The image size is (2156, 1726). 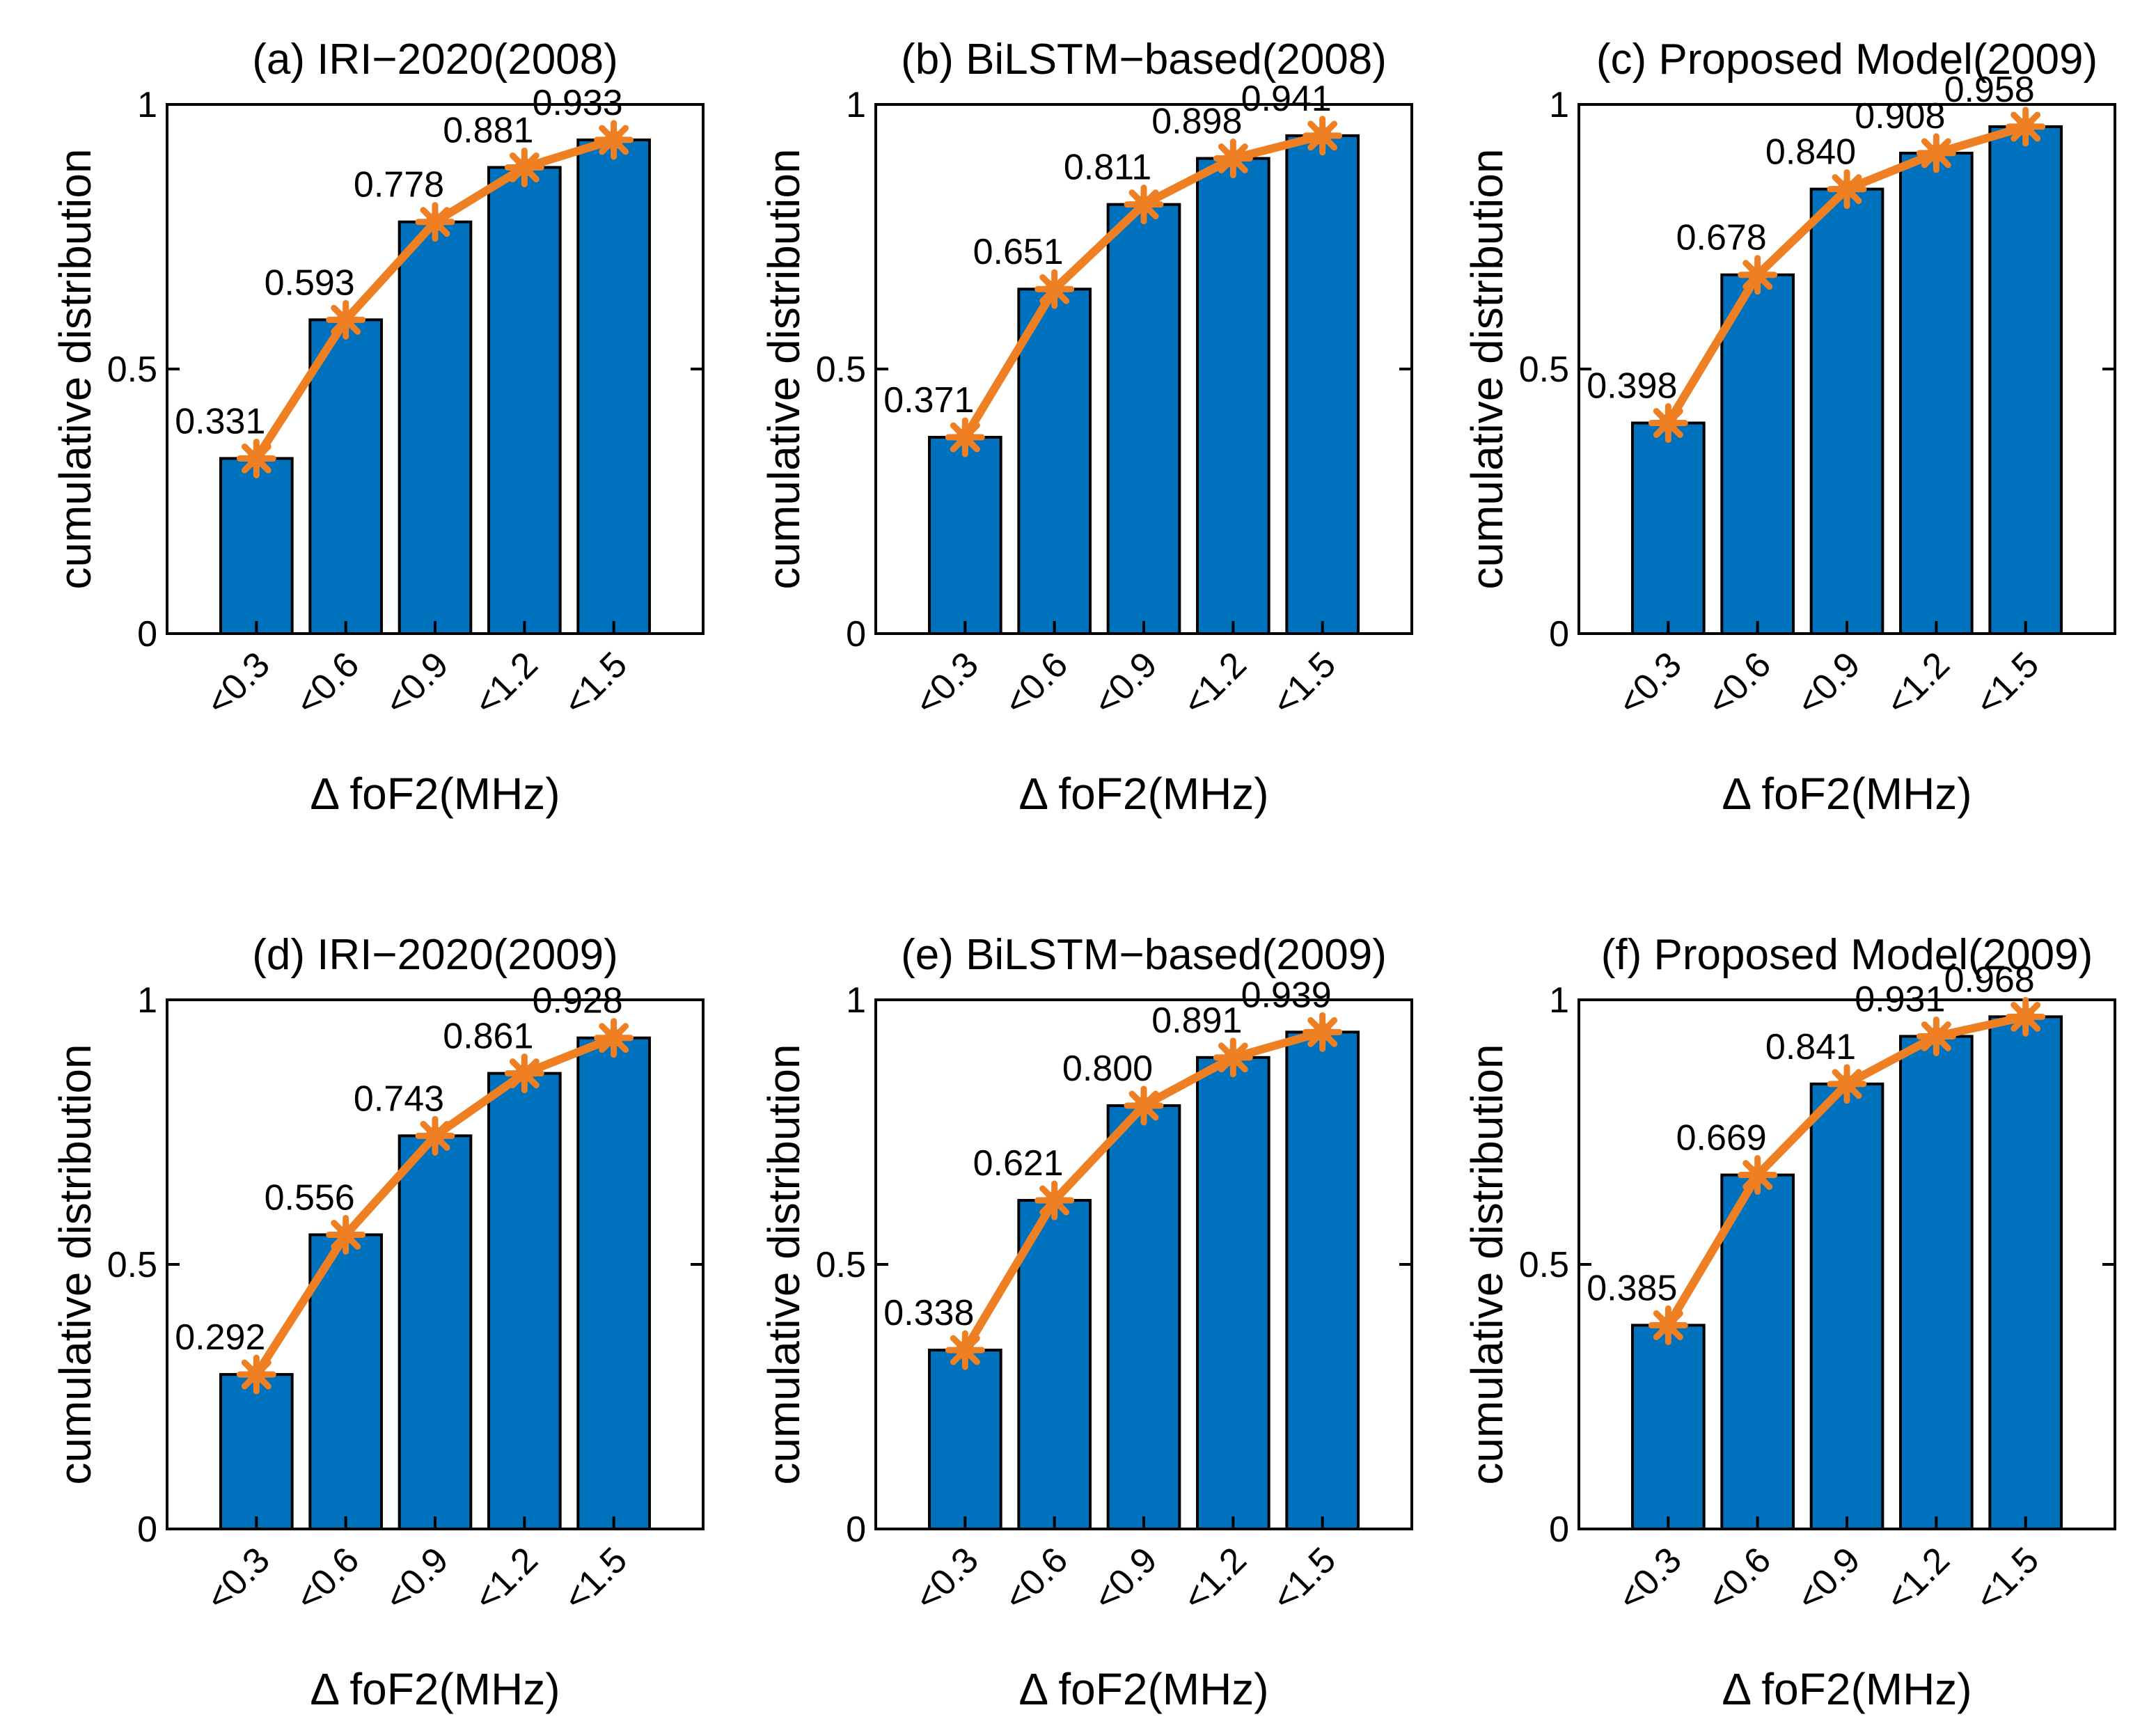 I want to click on data-label: 0.908, so click(x=1900, y=116).